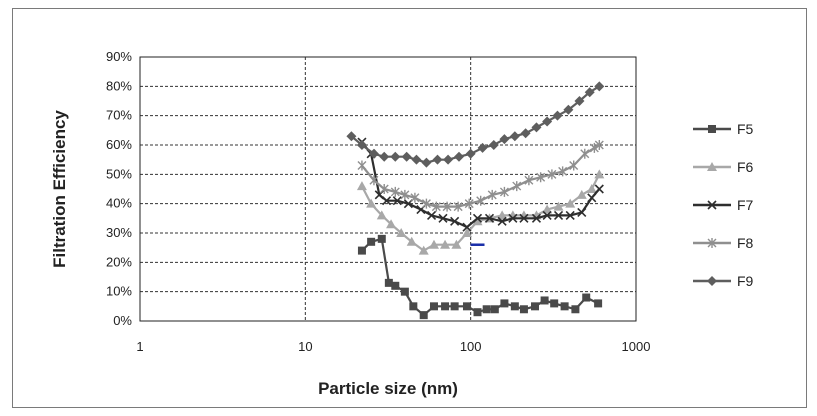  Describe the element at coordinates (119, 203) in the screenshot. I see `y-tick-label: 40%` at that location.